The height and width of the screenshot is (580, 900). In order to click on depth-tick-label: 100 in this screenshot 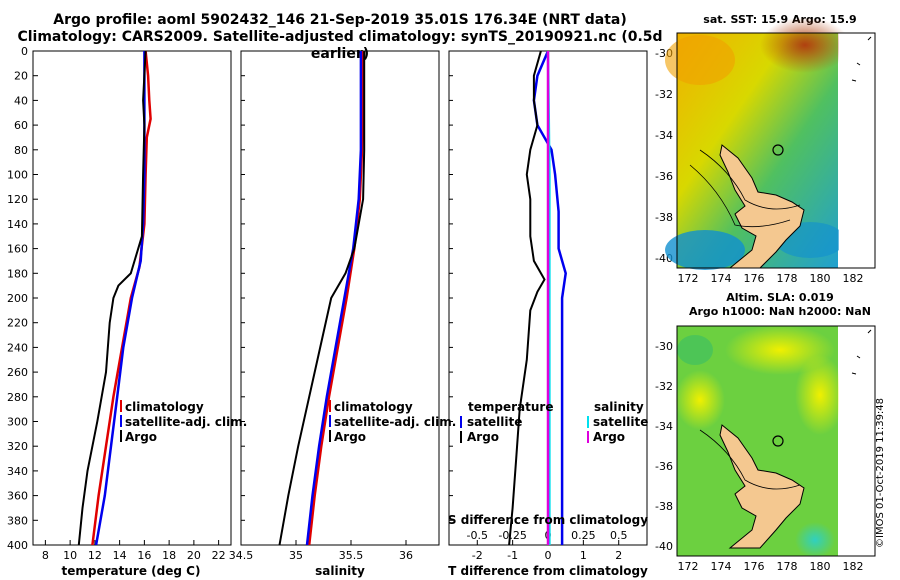, I will do `click(17, 175)`.